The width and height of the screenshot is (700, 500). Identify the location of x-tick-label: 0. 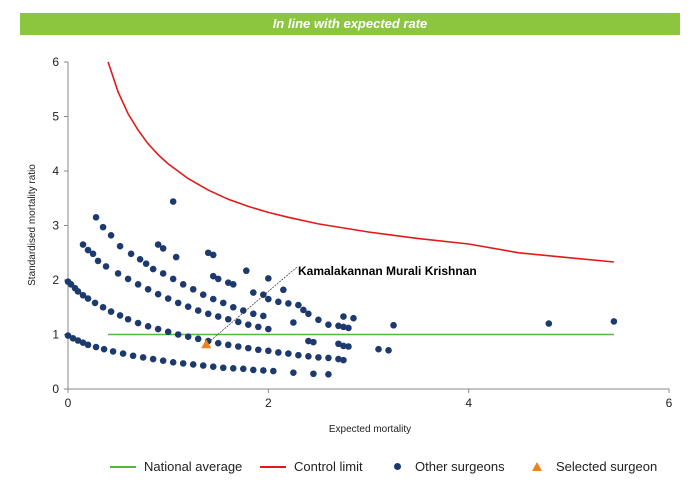
(68, 403).